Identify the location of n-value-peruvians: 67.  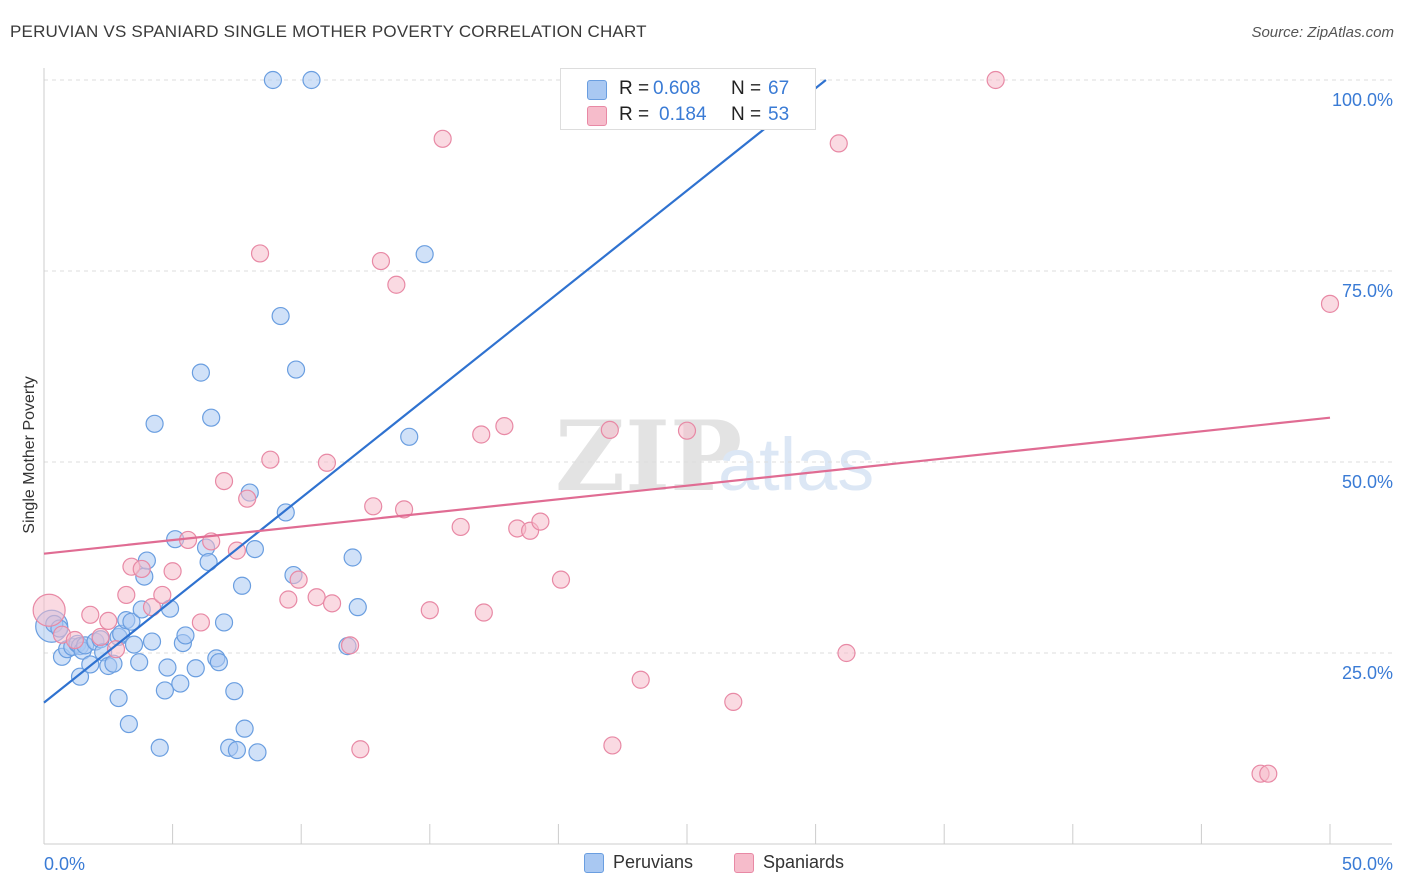
(779, 88).